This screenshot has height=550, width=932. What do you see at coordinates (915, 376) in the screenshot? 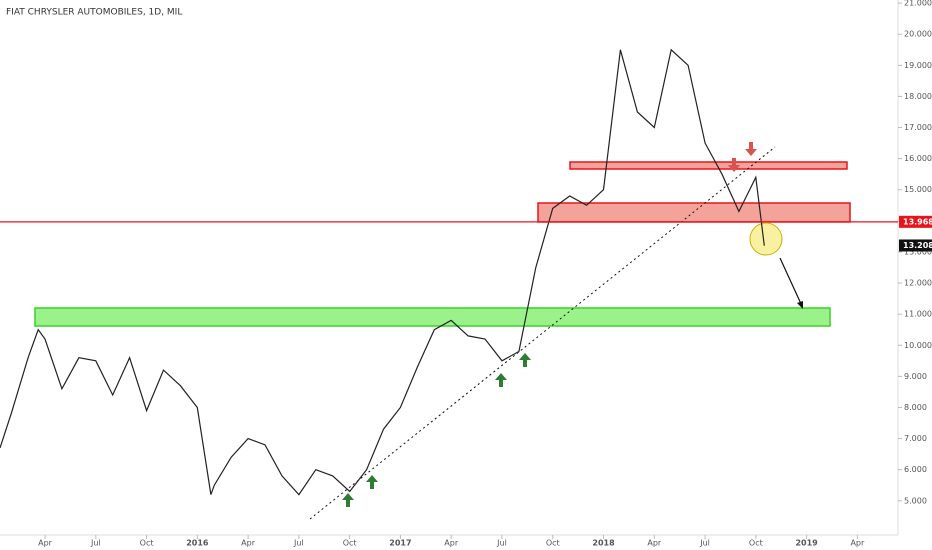
I see `y-tick-label: 9.000` at bounding box center [915, 376].